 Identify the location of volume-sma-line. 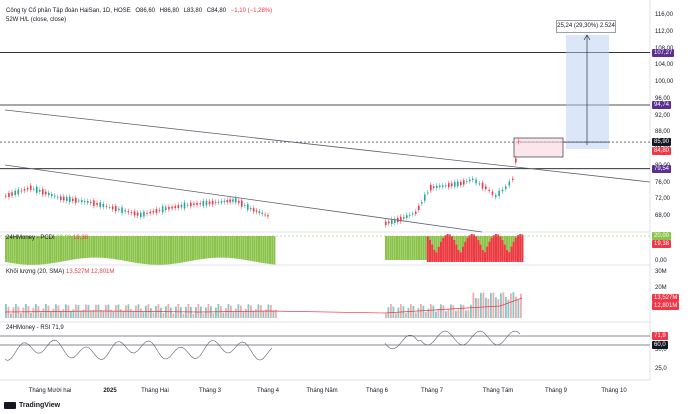
(263, 305).